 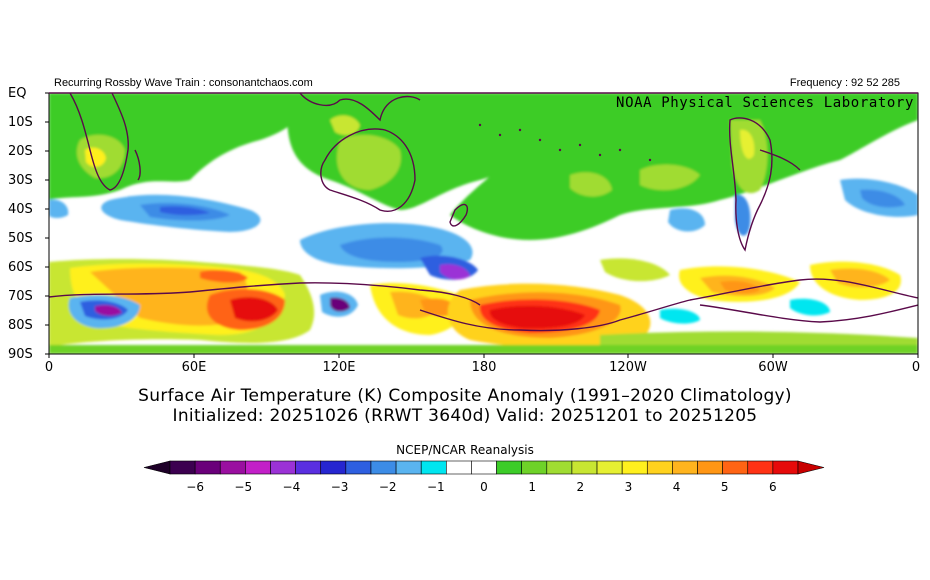 What do you see at coordinates (580, 487) in the screenshot?
I see `colorbar-tick-label: 2` at bounding box center [580, 487].